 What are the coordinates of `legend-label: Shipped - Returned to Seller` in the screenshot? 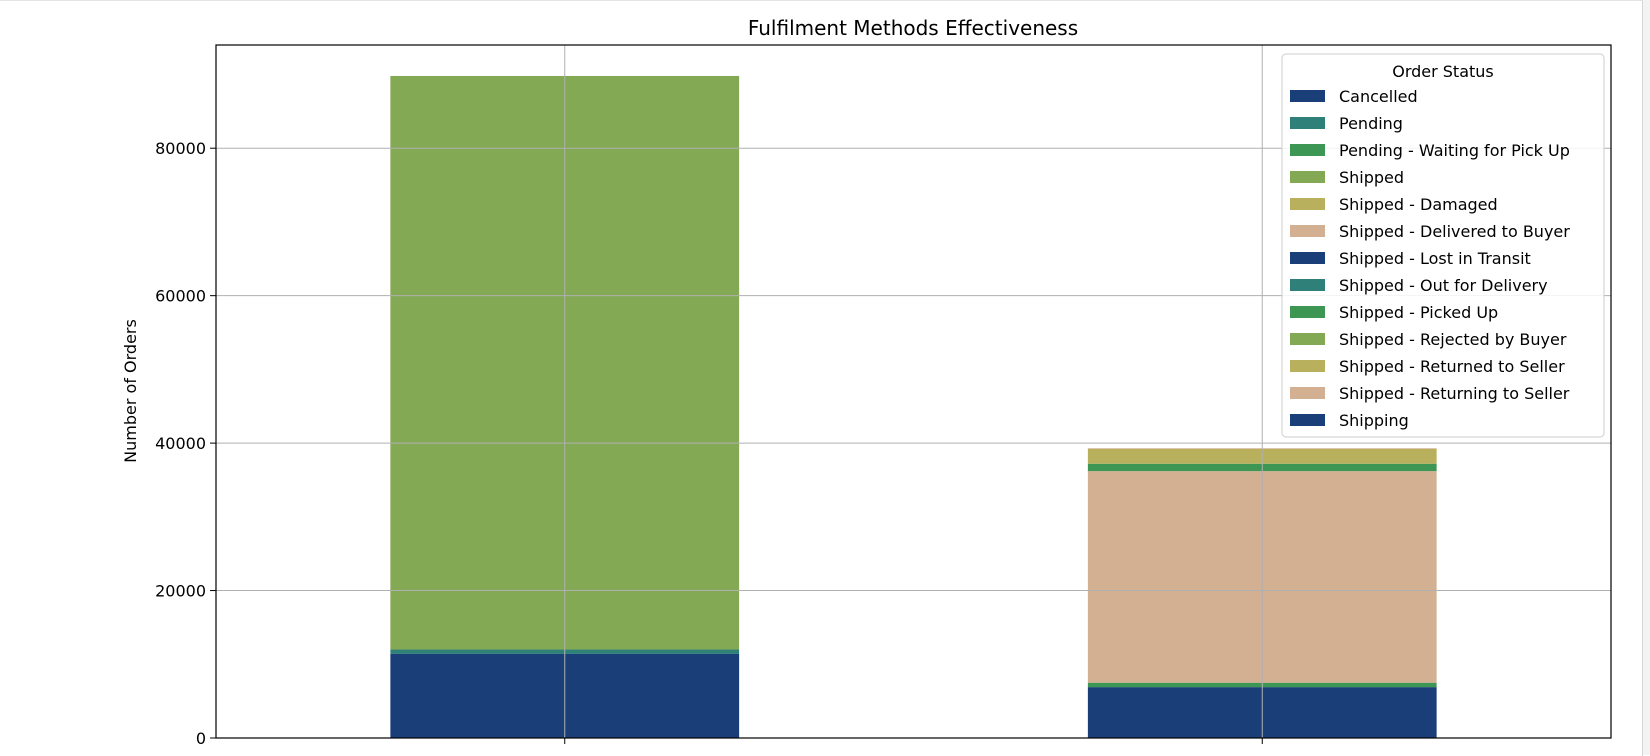 It's located at (1452, 366).